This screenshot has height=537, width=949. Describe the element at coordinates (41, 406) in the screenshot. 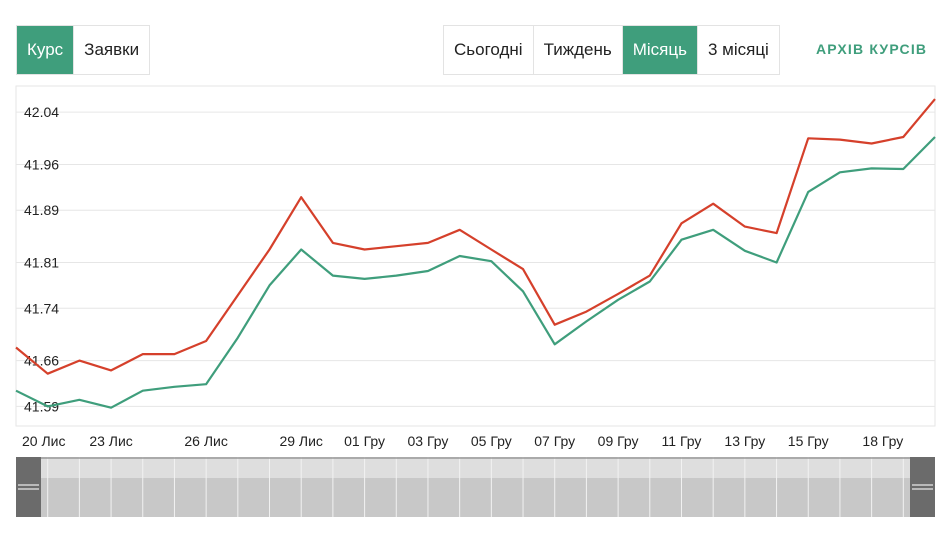

I see `y-tick-label: 41.59` at that location.